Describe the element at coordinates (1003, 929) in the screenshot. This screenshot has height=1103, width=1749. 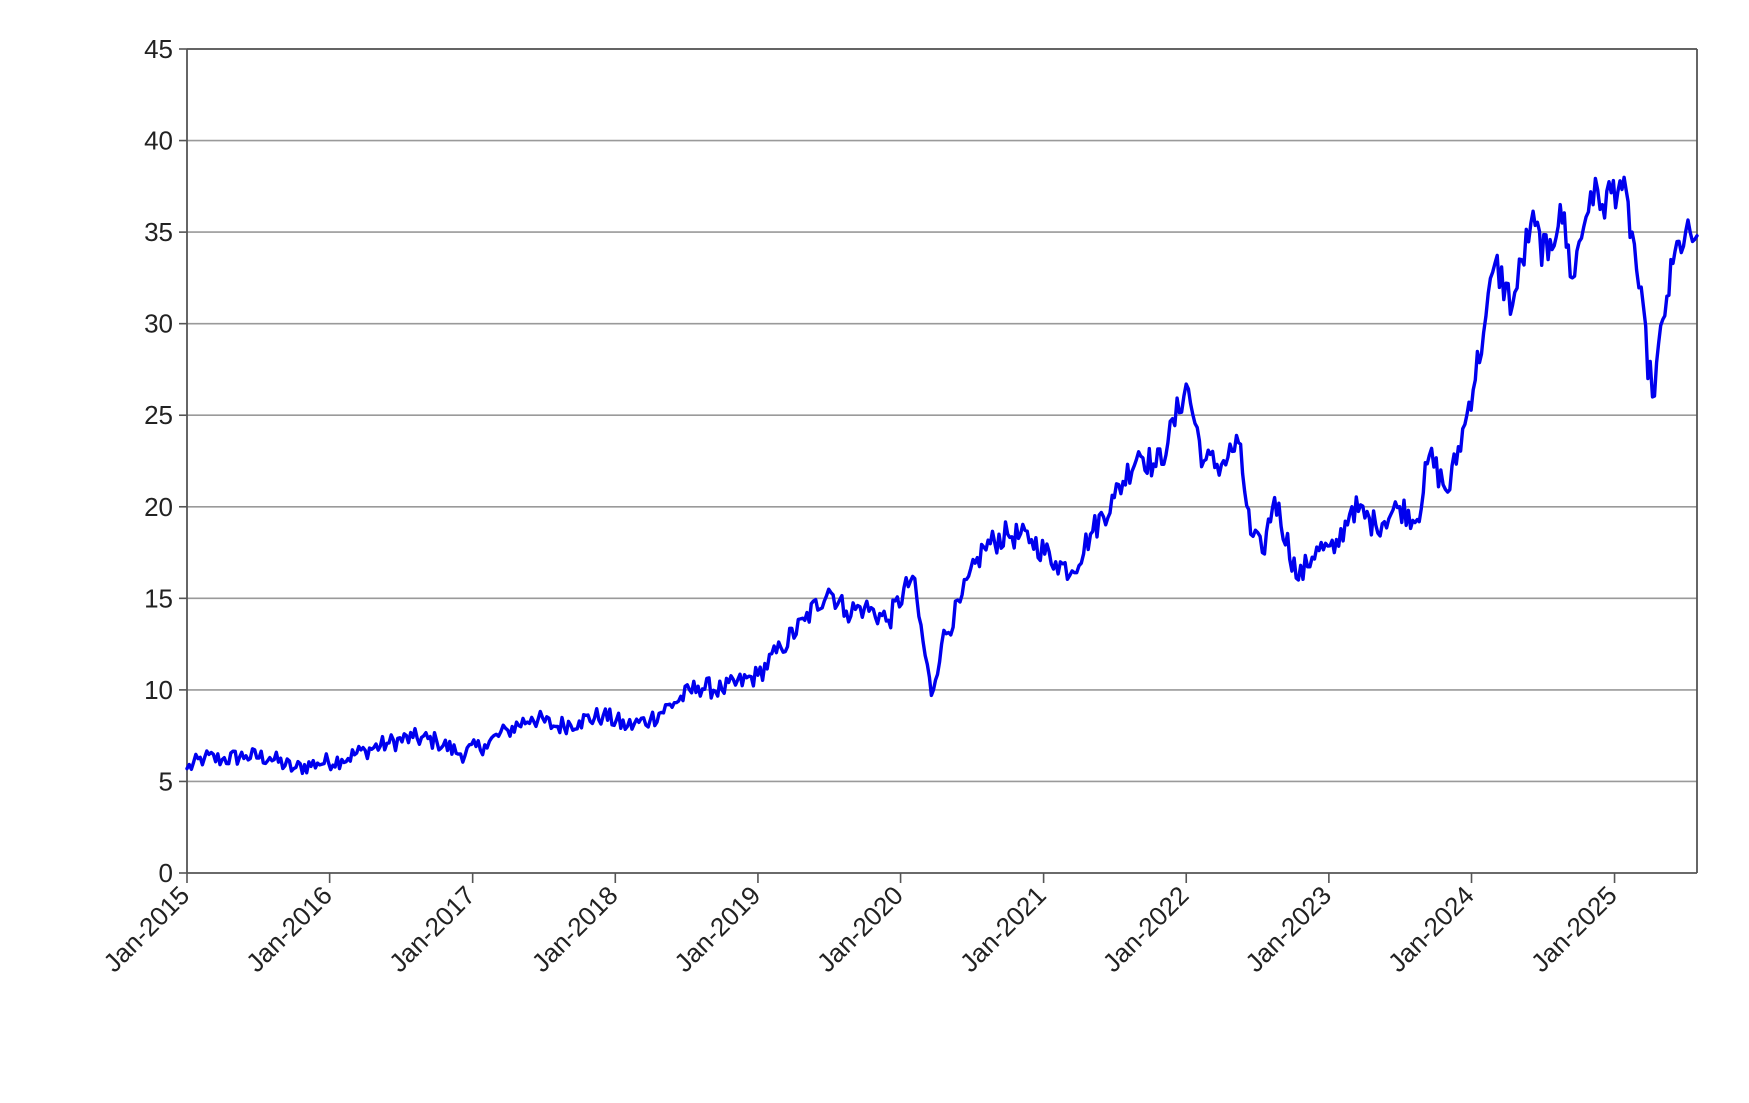
I see `x-tick-label: Jan-2021` at that location.